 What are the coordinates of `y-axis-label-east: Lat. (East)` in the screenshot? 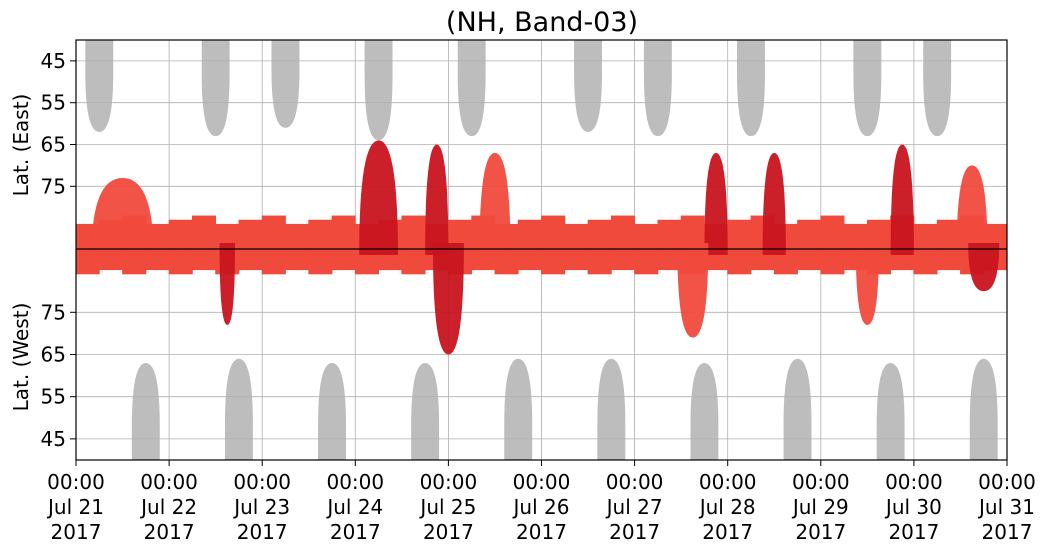 It's located at (21, 145).